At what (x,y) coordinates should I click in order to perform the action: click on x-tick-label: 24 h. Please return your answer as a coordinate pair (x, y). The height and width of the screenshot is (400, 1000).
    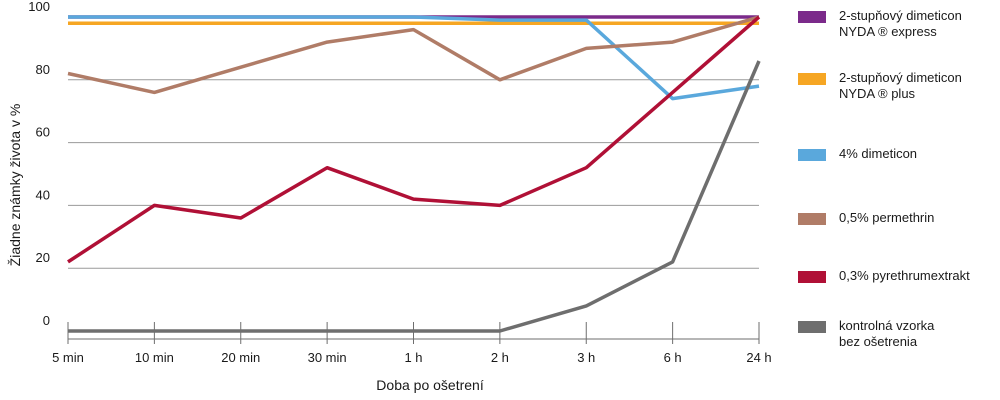
    Looking at the image, I should click on (758, 357).